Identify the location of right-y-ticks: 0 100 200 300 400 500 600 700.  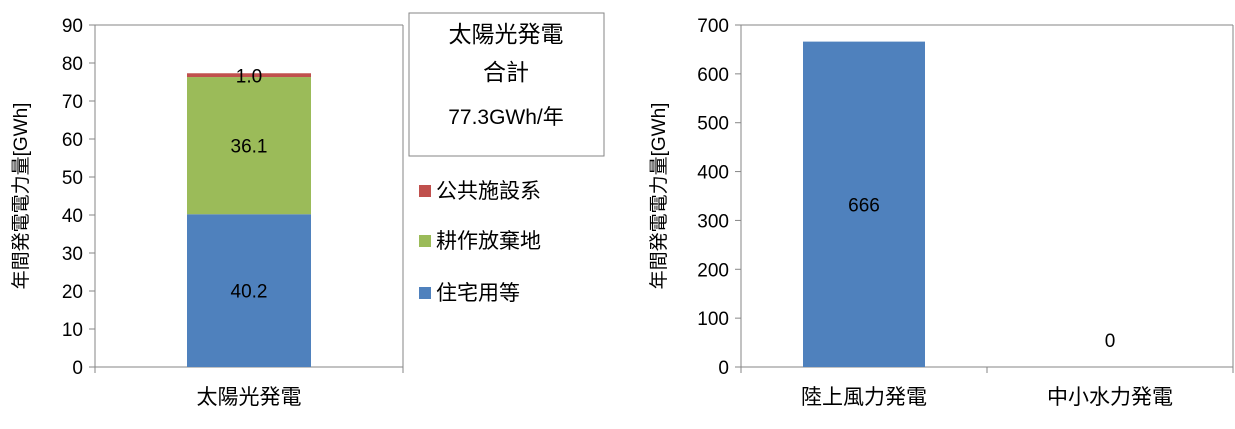
(719, 197).